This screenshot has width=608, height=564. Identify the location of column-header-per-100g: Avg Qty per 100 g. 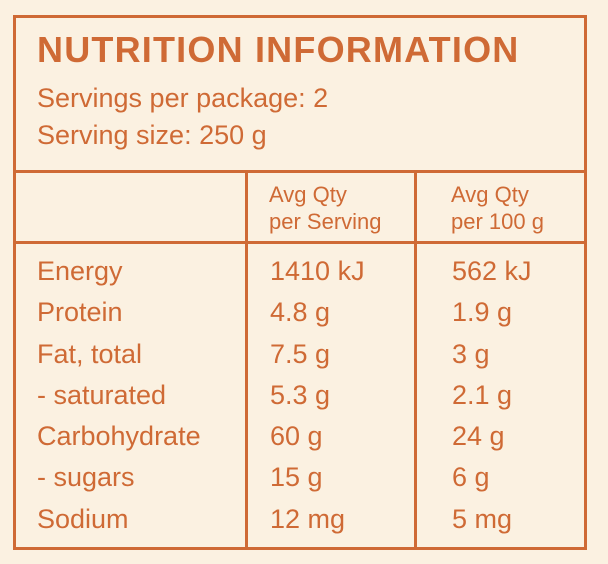
(497, 208).